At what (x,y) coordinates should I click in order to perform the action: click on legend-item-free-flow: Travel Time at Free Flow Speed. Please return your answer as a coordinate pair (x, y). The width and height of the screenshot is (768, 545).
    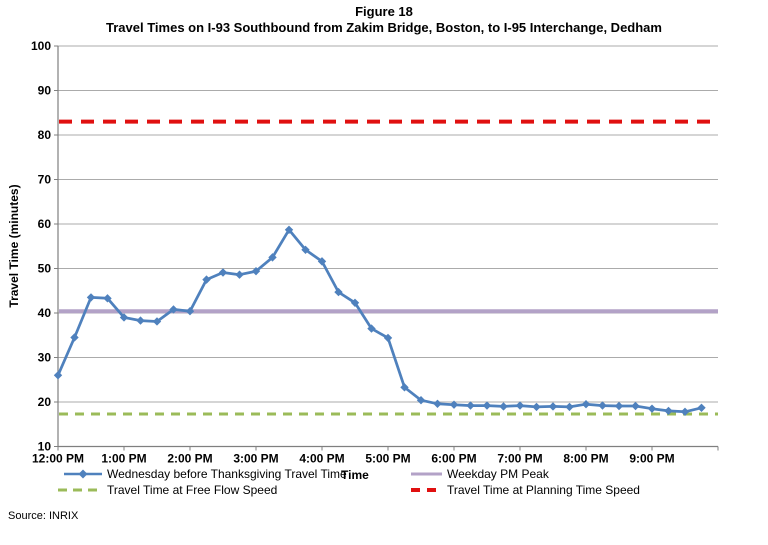
    Looking at the image, I should click on (167, 490).